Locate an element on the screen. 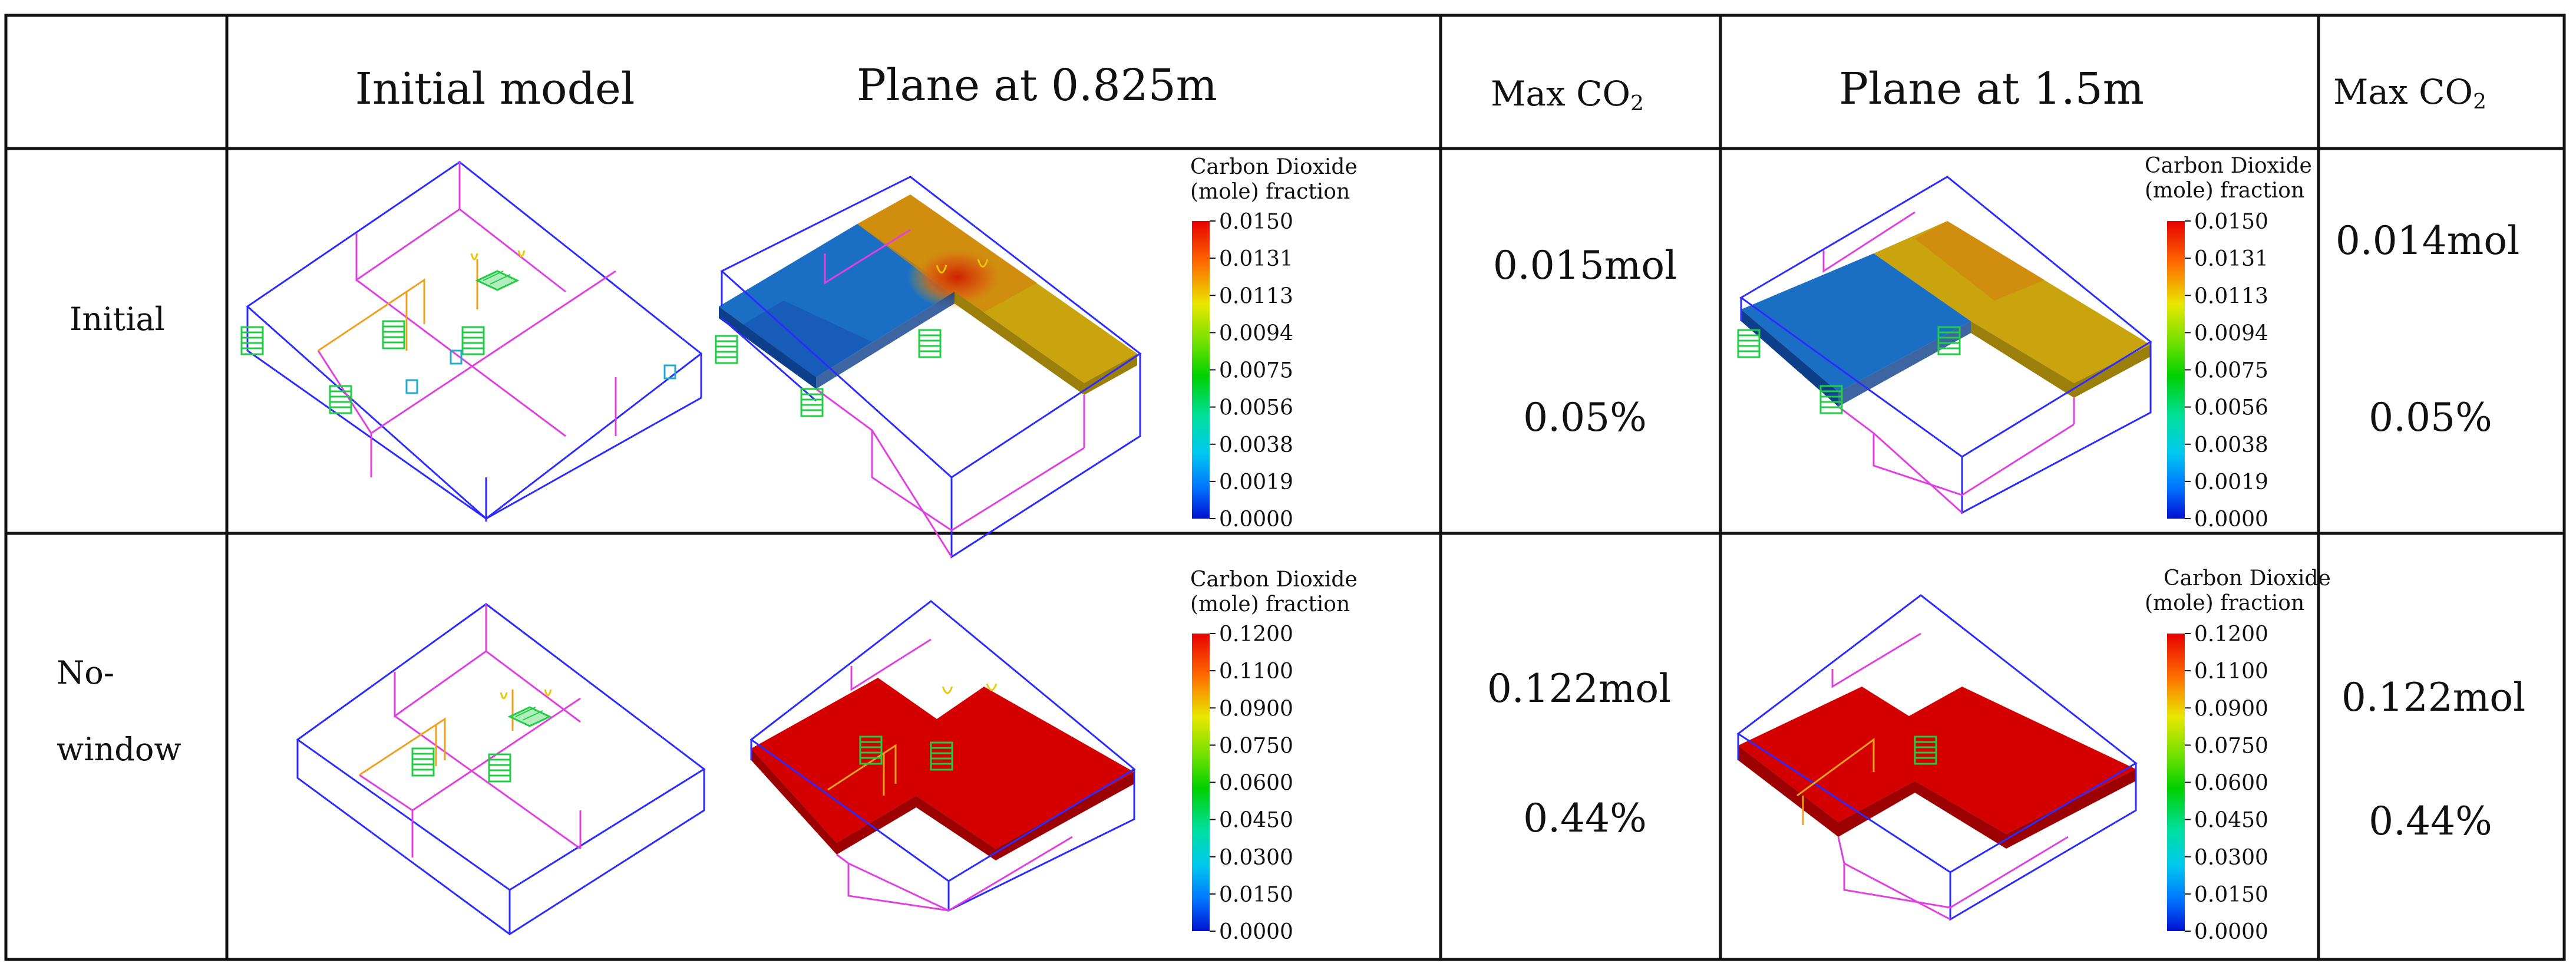 This screenshot has width=2576, height=973. row-label-initial: Initial is located at coordinates (118, 319).